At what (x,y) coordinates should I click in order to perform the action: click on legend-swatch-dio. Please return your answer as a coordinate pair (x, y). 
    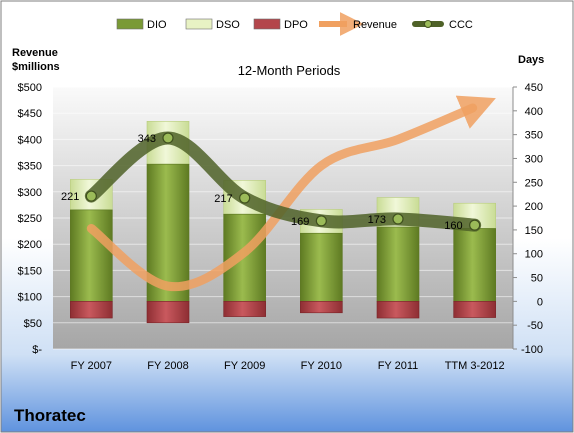
    Looking at the image, I should click on (130, 24).